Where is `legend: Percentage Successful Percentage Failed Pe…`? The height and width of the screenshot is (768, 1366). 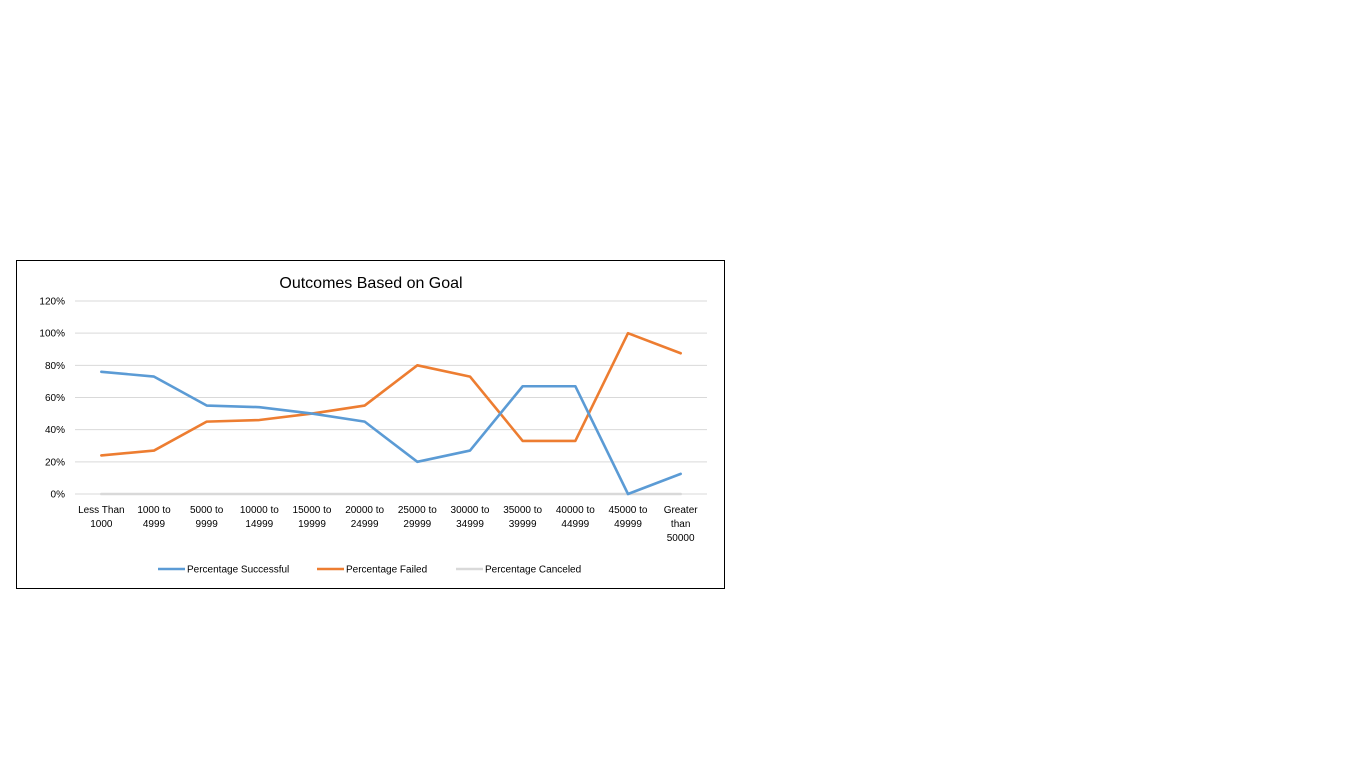
legend: Percentage Successful Percentage Failed Pe… is located at coordinates (369, 570).